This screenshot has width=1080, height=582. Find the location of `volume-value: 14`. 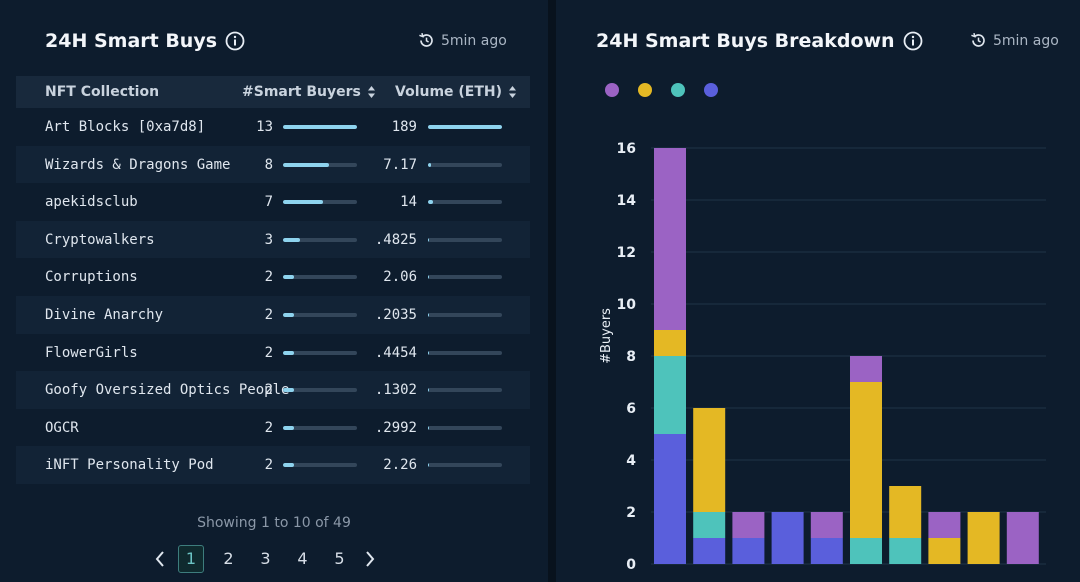

volume-value: 14 is located at coordinates (408, 202).